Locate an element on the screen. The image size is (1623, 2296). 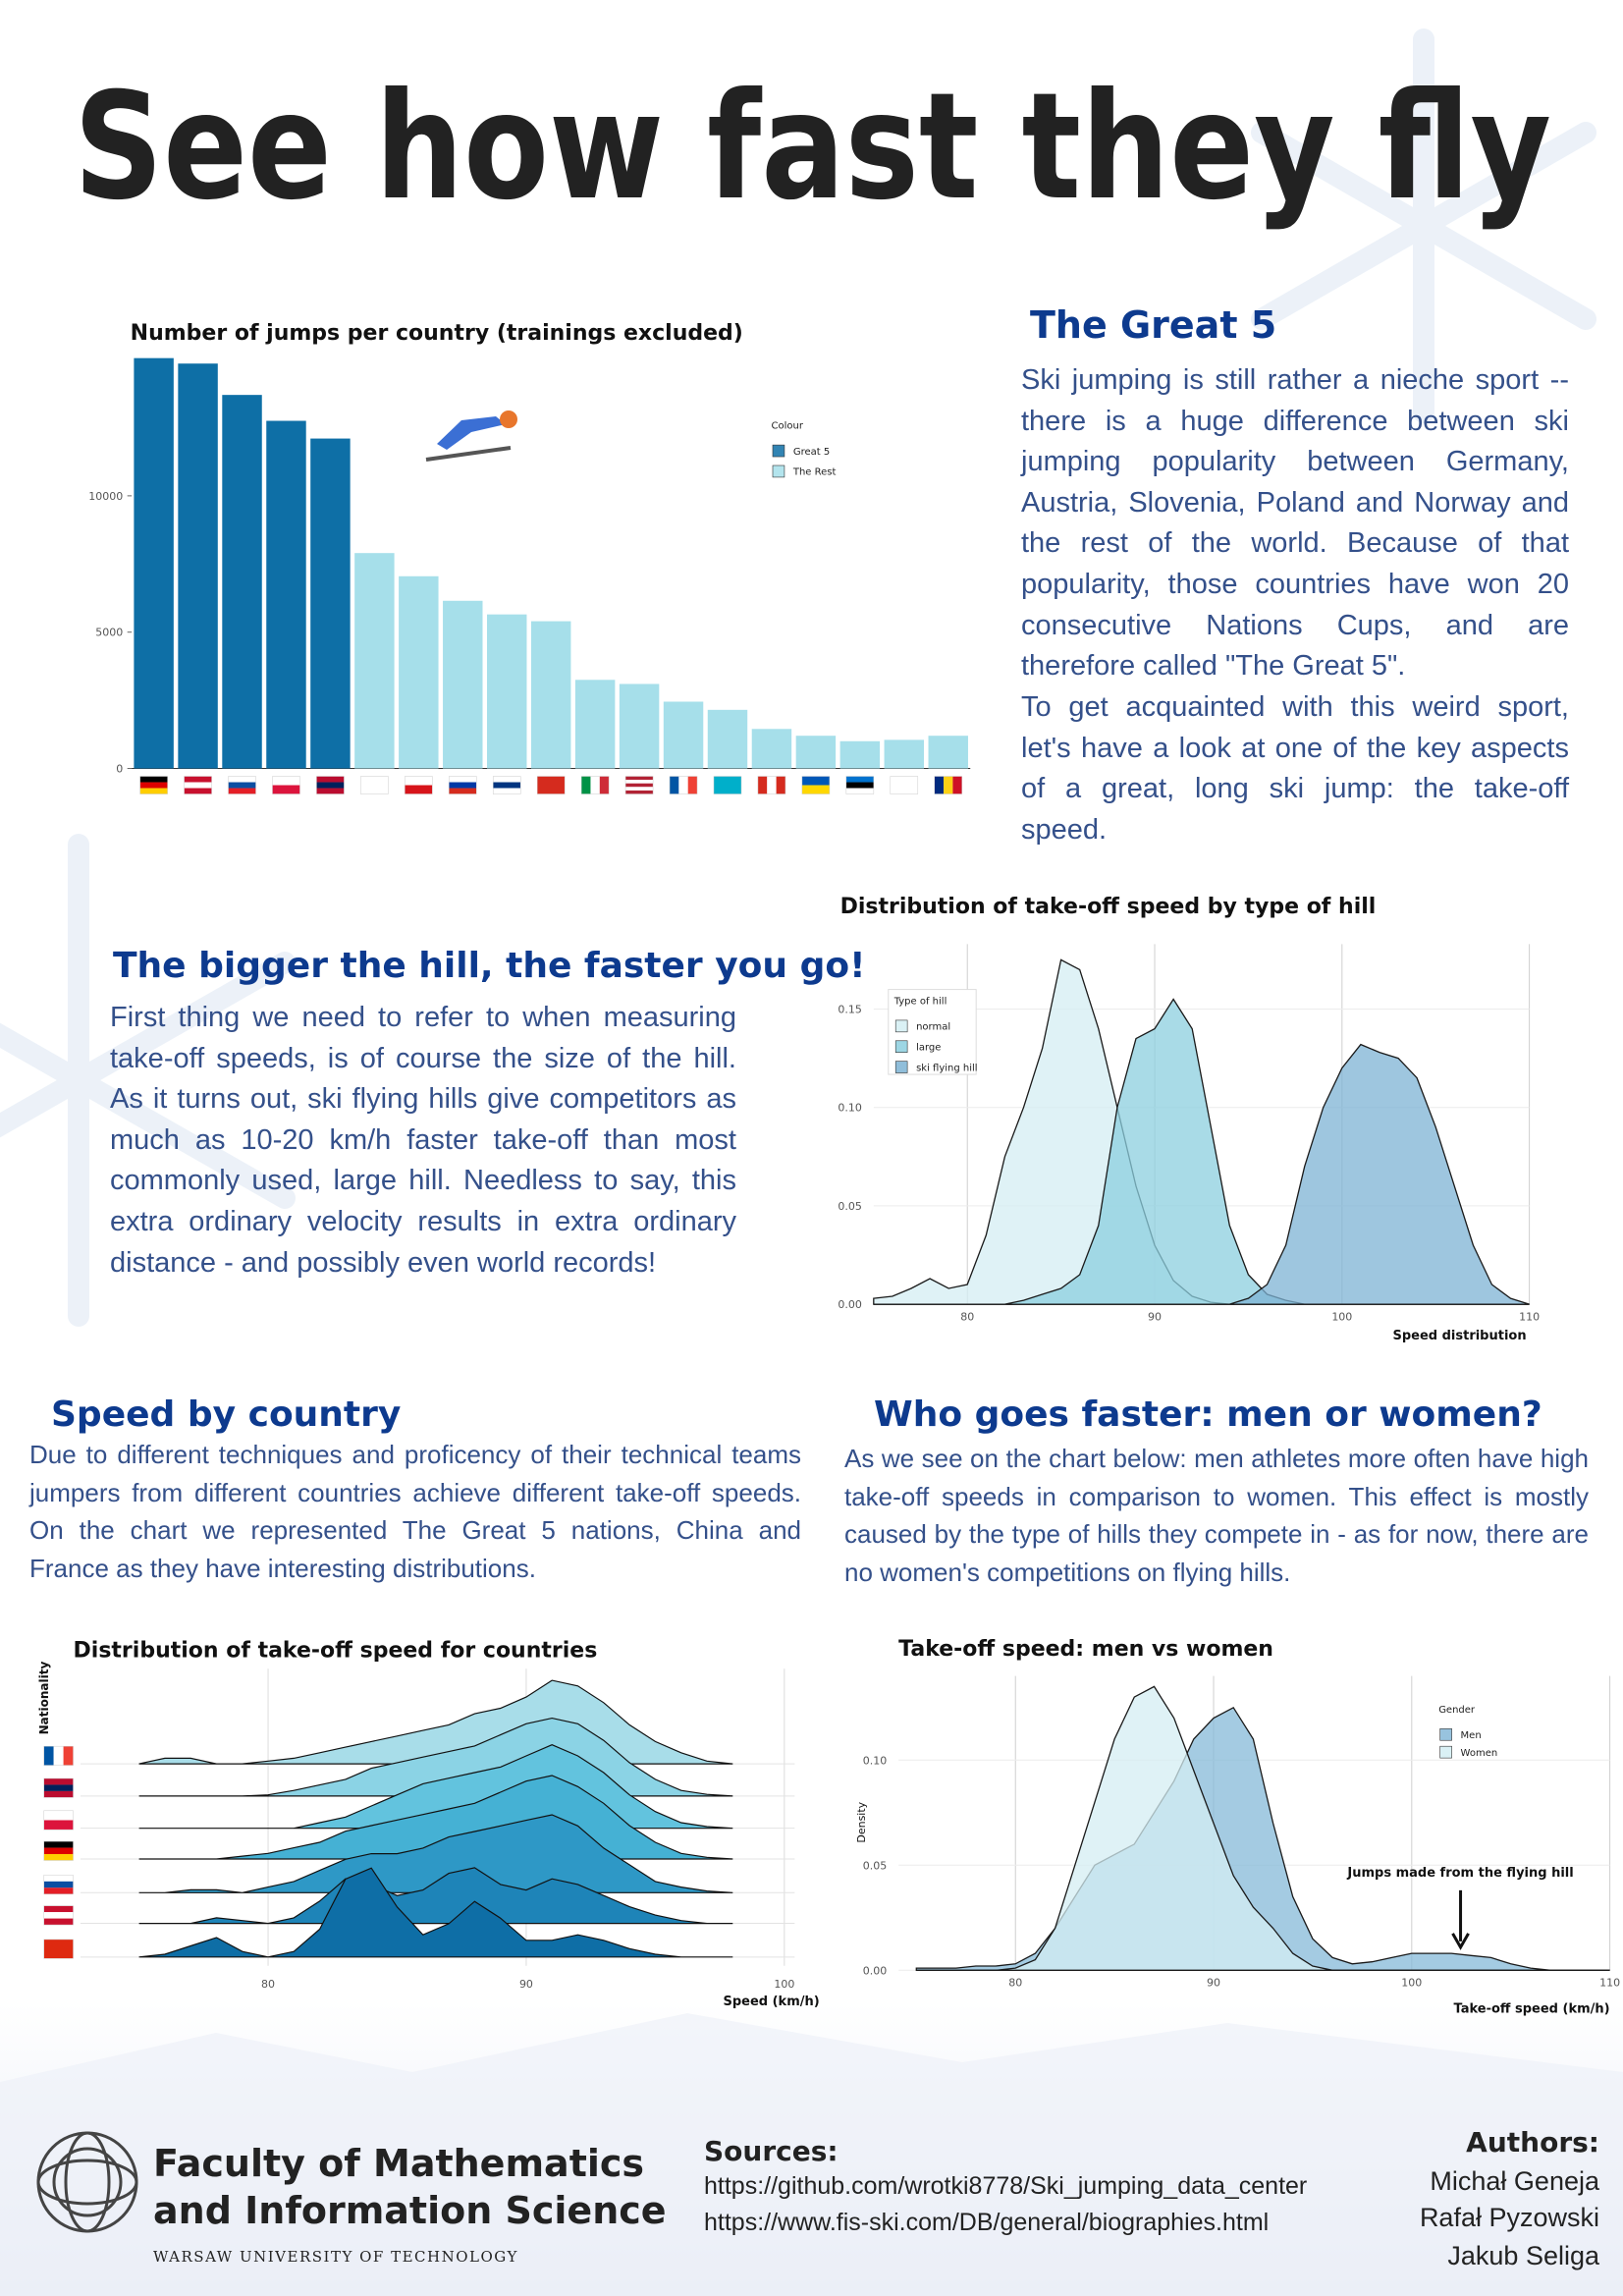
y-tick-label: 0.10 is located at coordinates (875, 1760).